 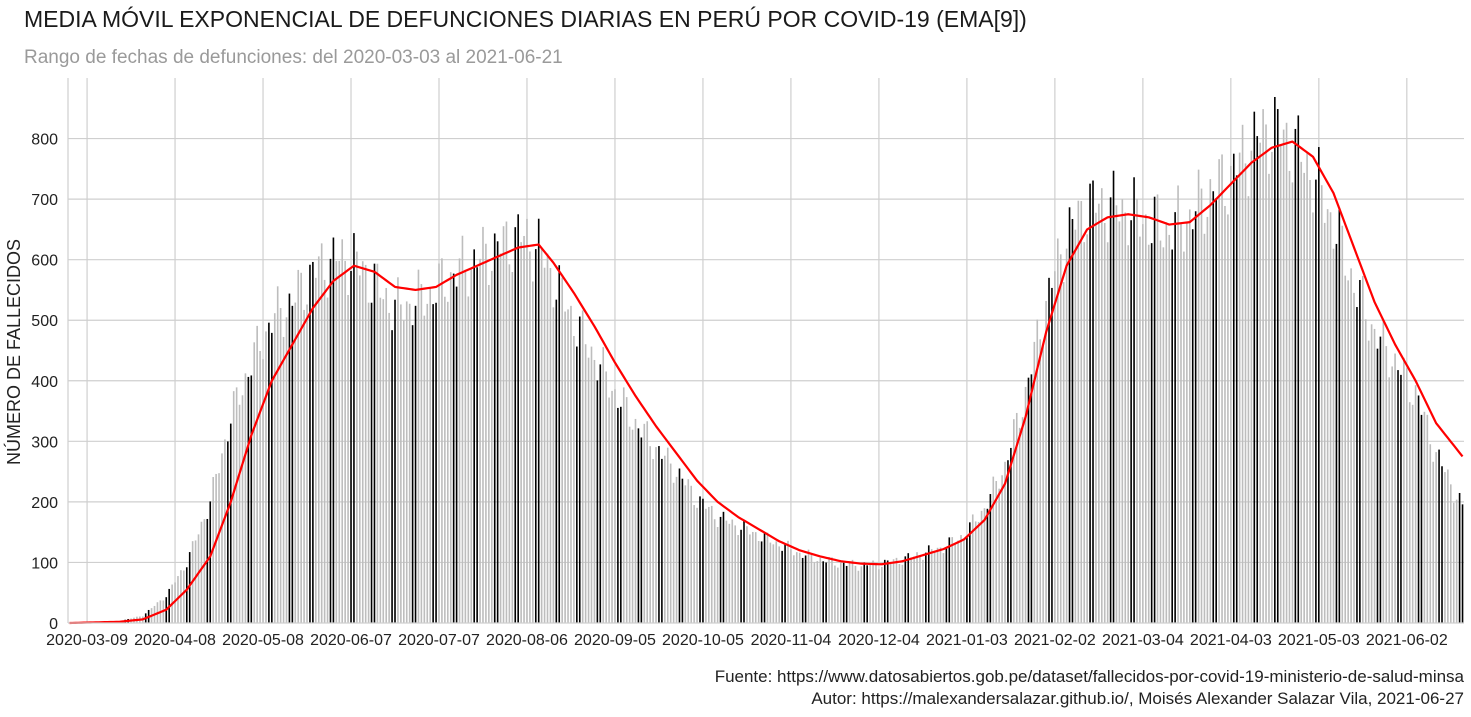 I want to click on x-tick-label: 2020-12-04, so click(x=879, y=640).